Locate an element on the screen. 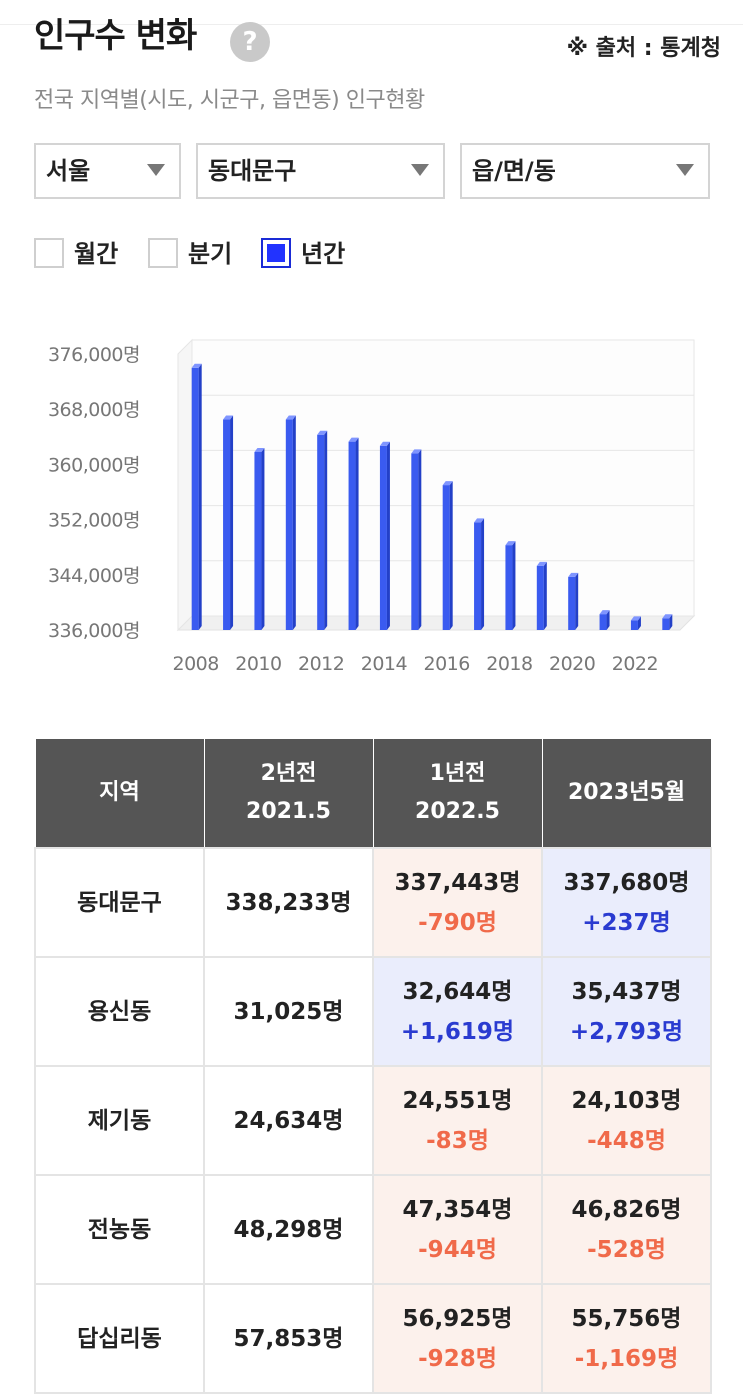  yearly-checkbox is located at coordinates (276, 253).